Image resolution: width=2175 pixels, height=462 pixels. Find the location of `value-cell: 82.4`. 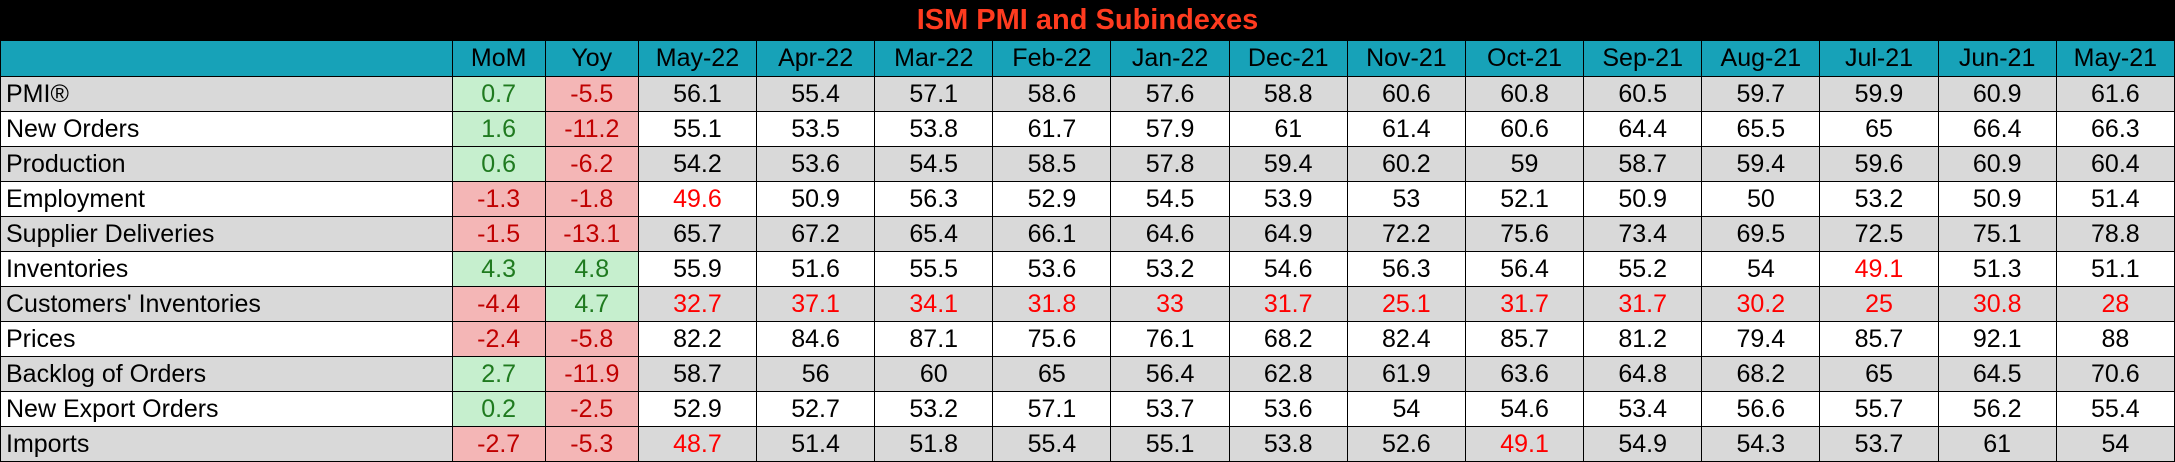

value-cell: 82.4 is located at coordinates (1406, 339).